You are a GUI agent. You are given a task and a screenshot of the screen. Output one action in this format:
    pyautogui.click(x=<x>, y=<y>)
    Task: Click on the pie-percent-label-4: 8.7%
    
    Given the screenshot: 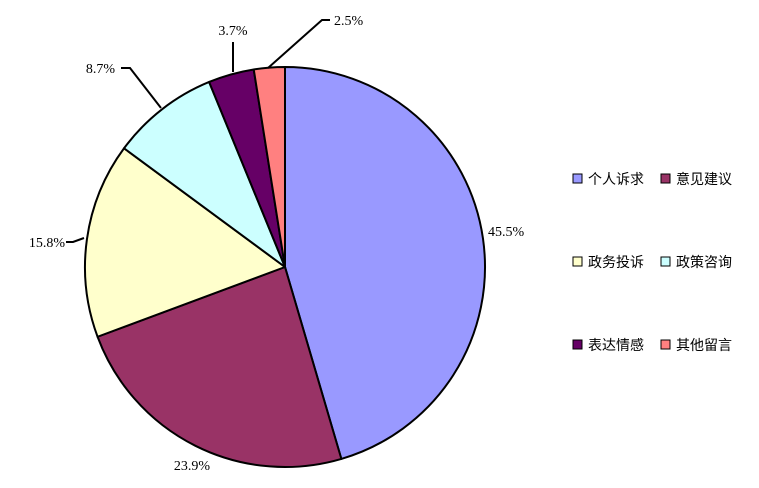 What is the action you would take?
    pyautogui.click(x=101, y=69)
    